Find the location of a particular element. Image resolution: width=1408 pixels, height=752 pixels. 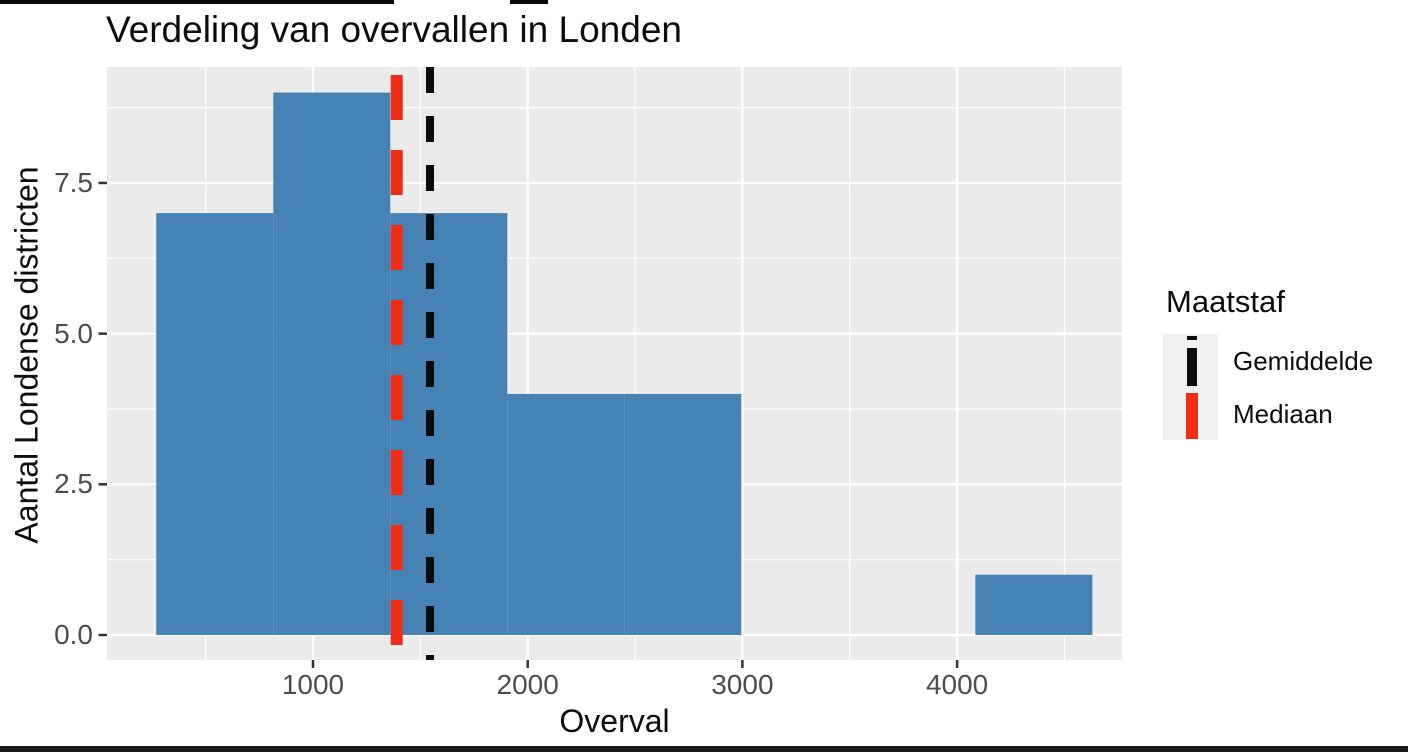

legend-title: Maatstaf is located at coordinates (1225, 301).